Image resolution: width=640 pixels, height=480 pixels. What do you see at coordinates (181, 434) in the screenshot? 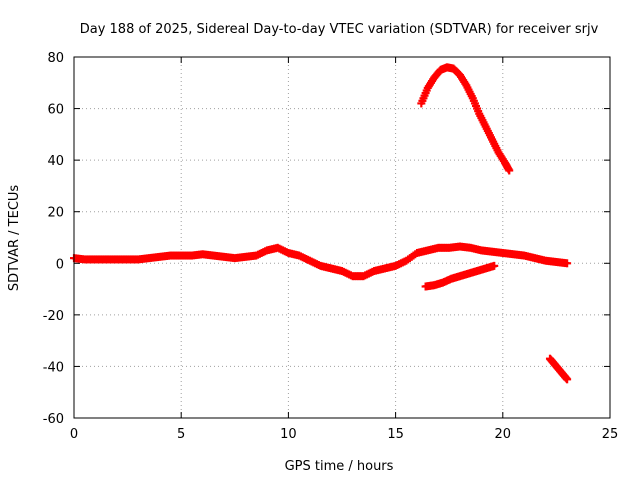
I see `x-tick-label: 5` at bounding box center [181, 434].